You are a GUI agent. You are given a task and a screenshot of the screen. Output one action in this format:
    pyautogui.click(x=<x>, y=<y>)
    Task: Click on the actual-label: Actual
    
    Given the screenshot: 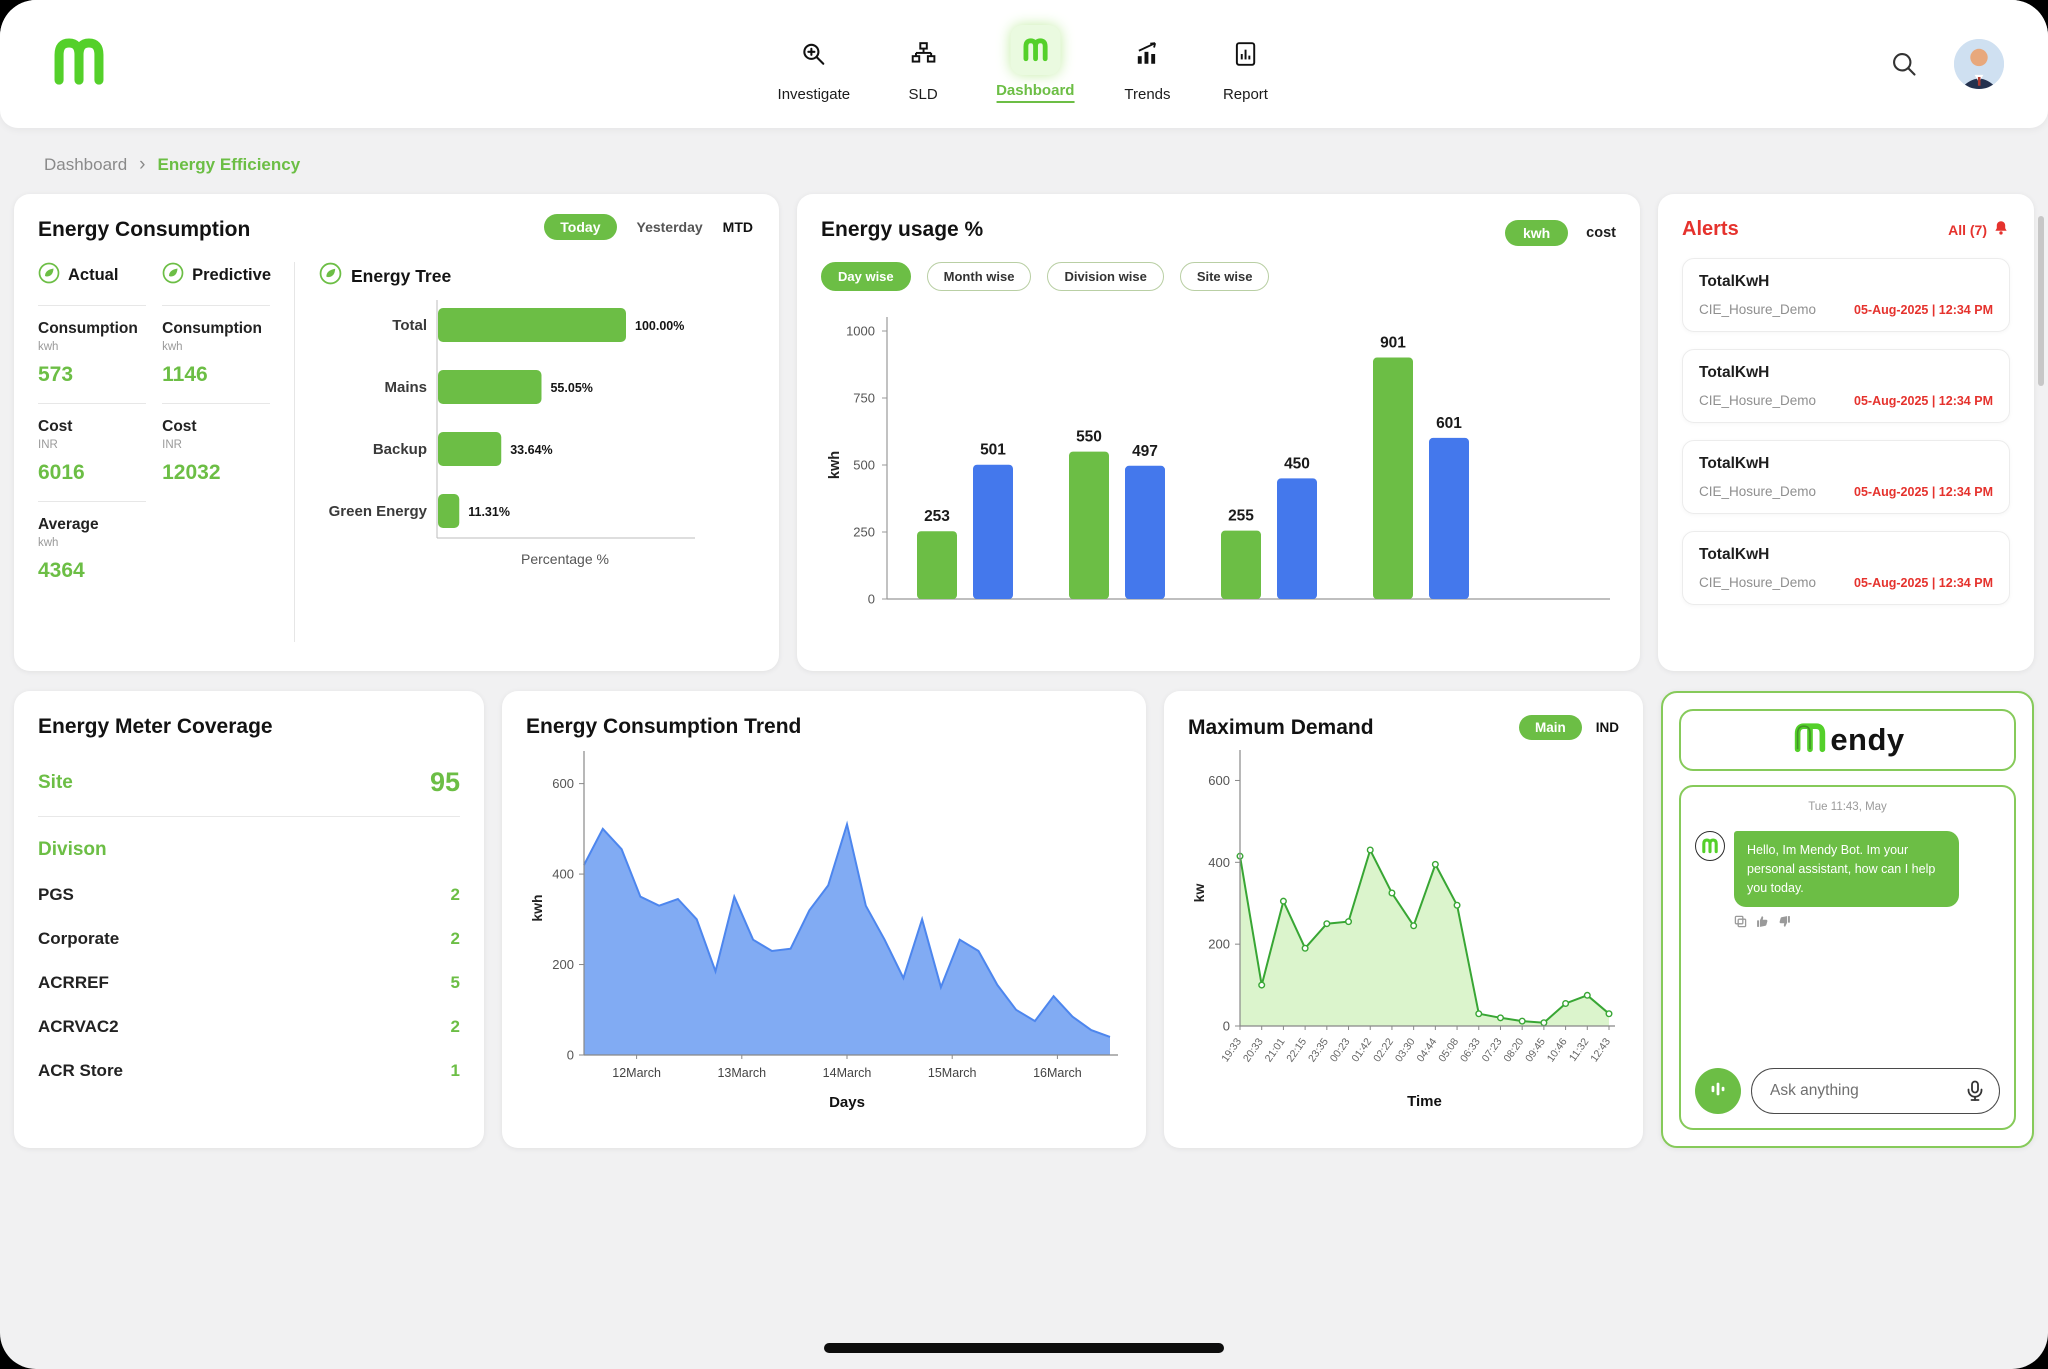 What is the action you would take?
    pyautogui.click(x=93, y=275)
    